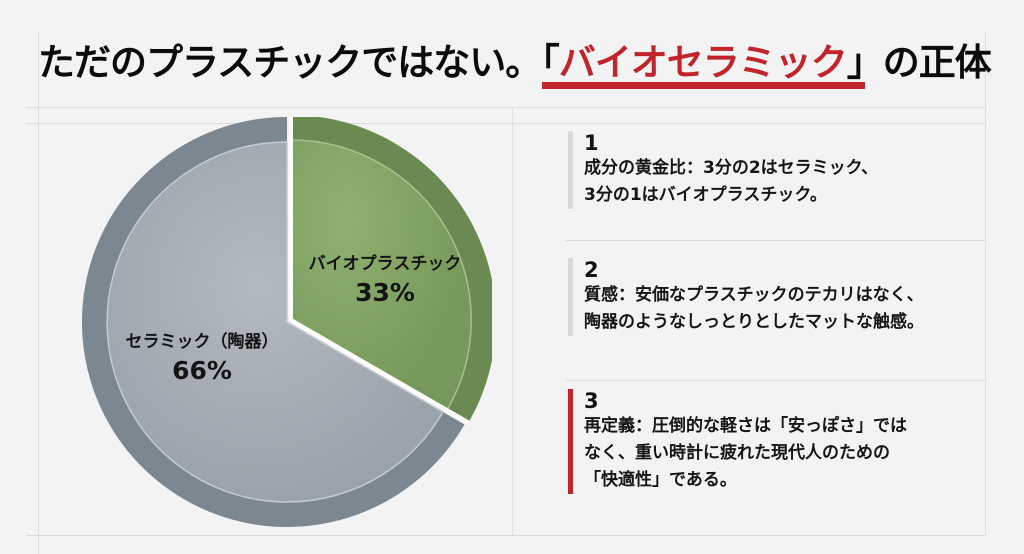 The image size is (1024, 554). I want to click on guide-line-right, so click(985, 283).